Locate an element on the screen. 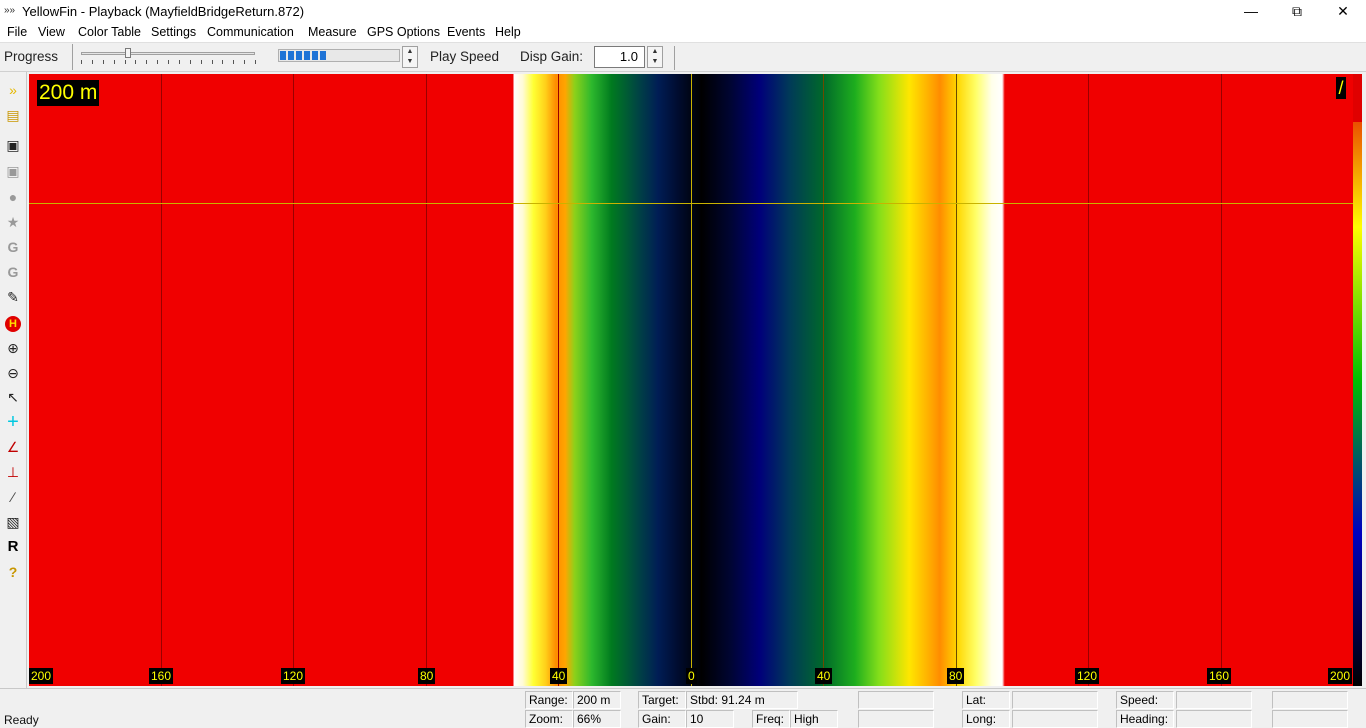 This screenshot has height=728, width=1366. menu-file: File is located at coordinates (17, 32).